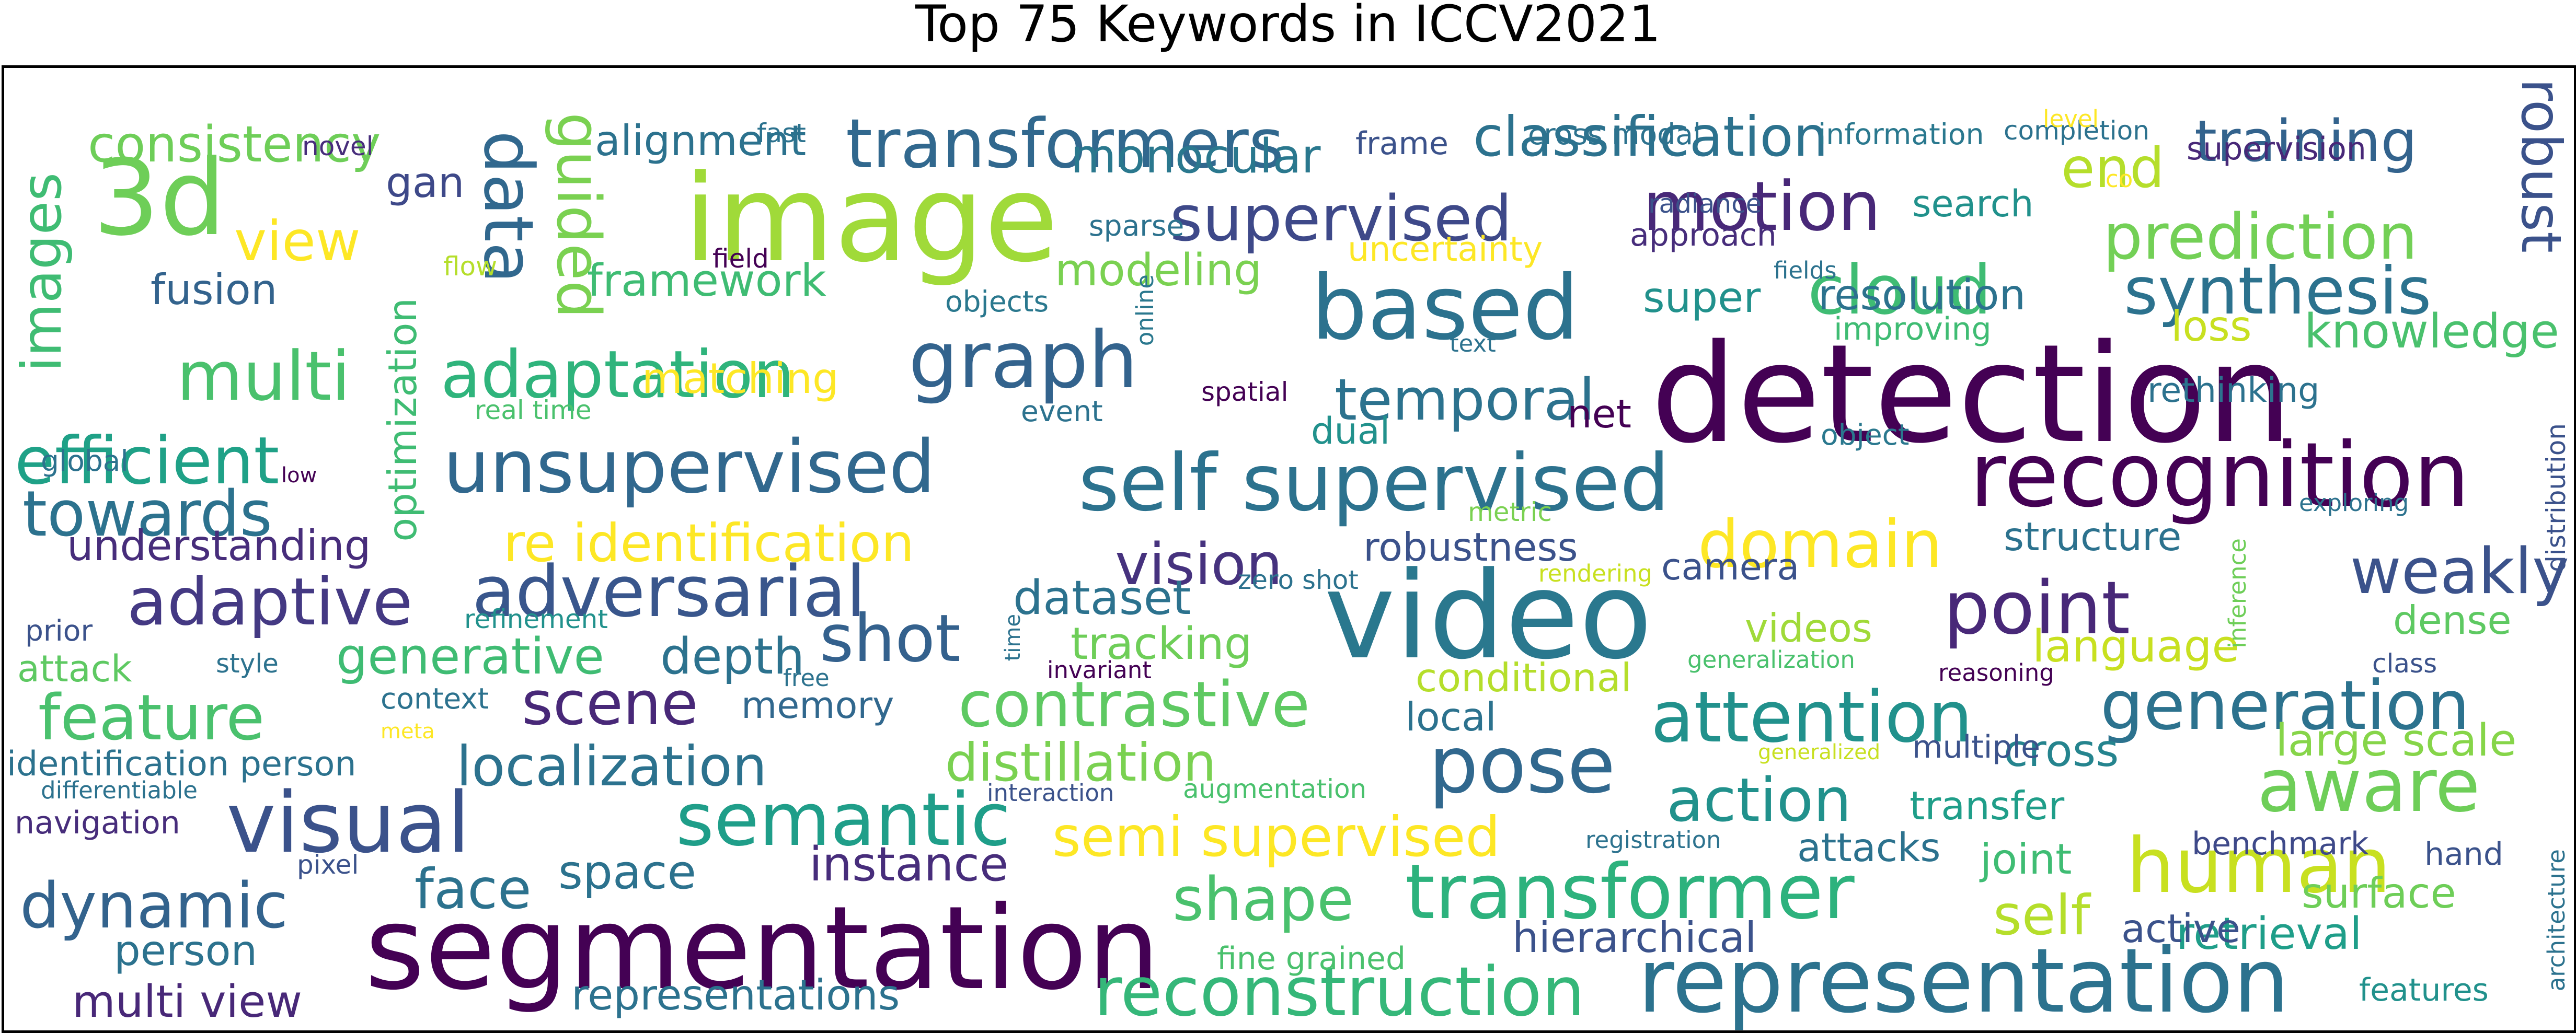  What do you see at coordinates (147, 514) in the screenshot?
I see `word-towards: towards` at bounding box center [147, 514].